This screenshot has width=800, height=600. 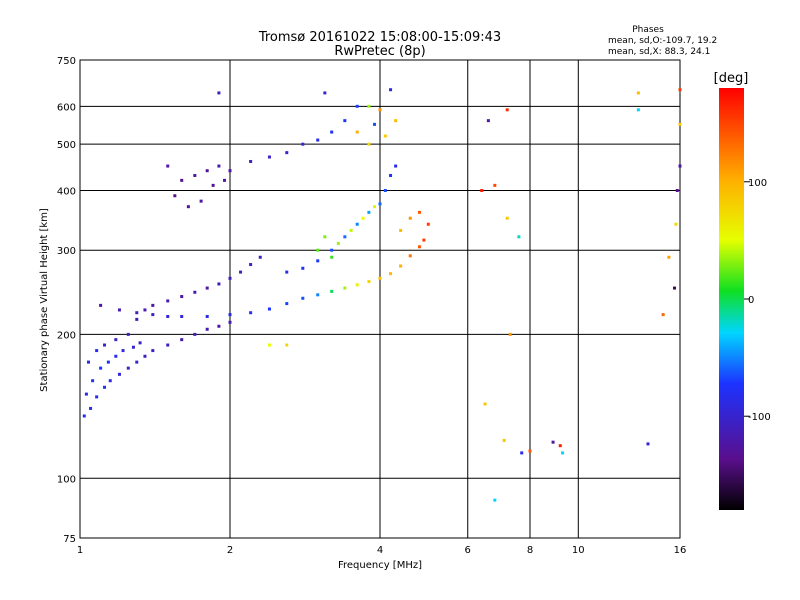 What do you see at coordinates (759, 417) in the screenshot?
I see `colorbar-tick-label: -100` at bounding box center [759, 417].